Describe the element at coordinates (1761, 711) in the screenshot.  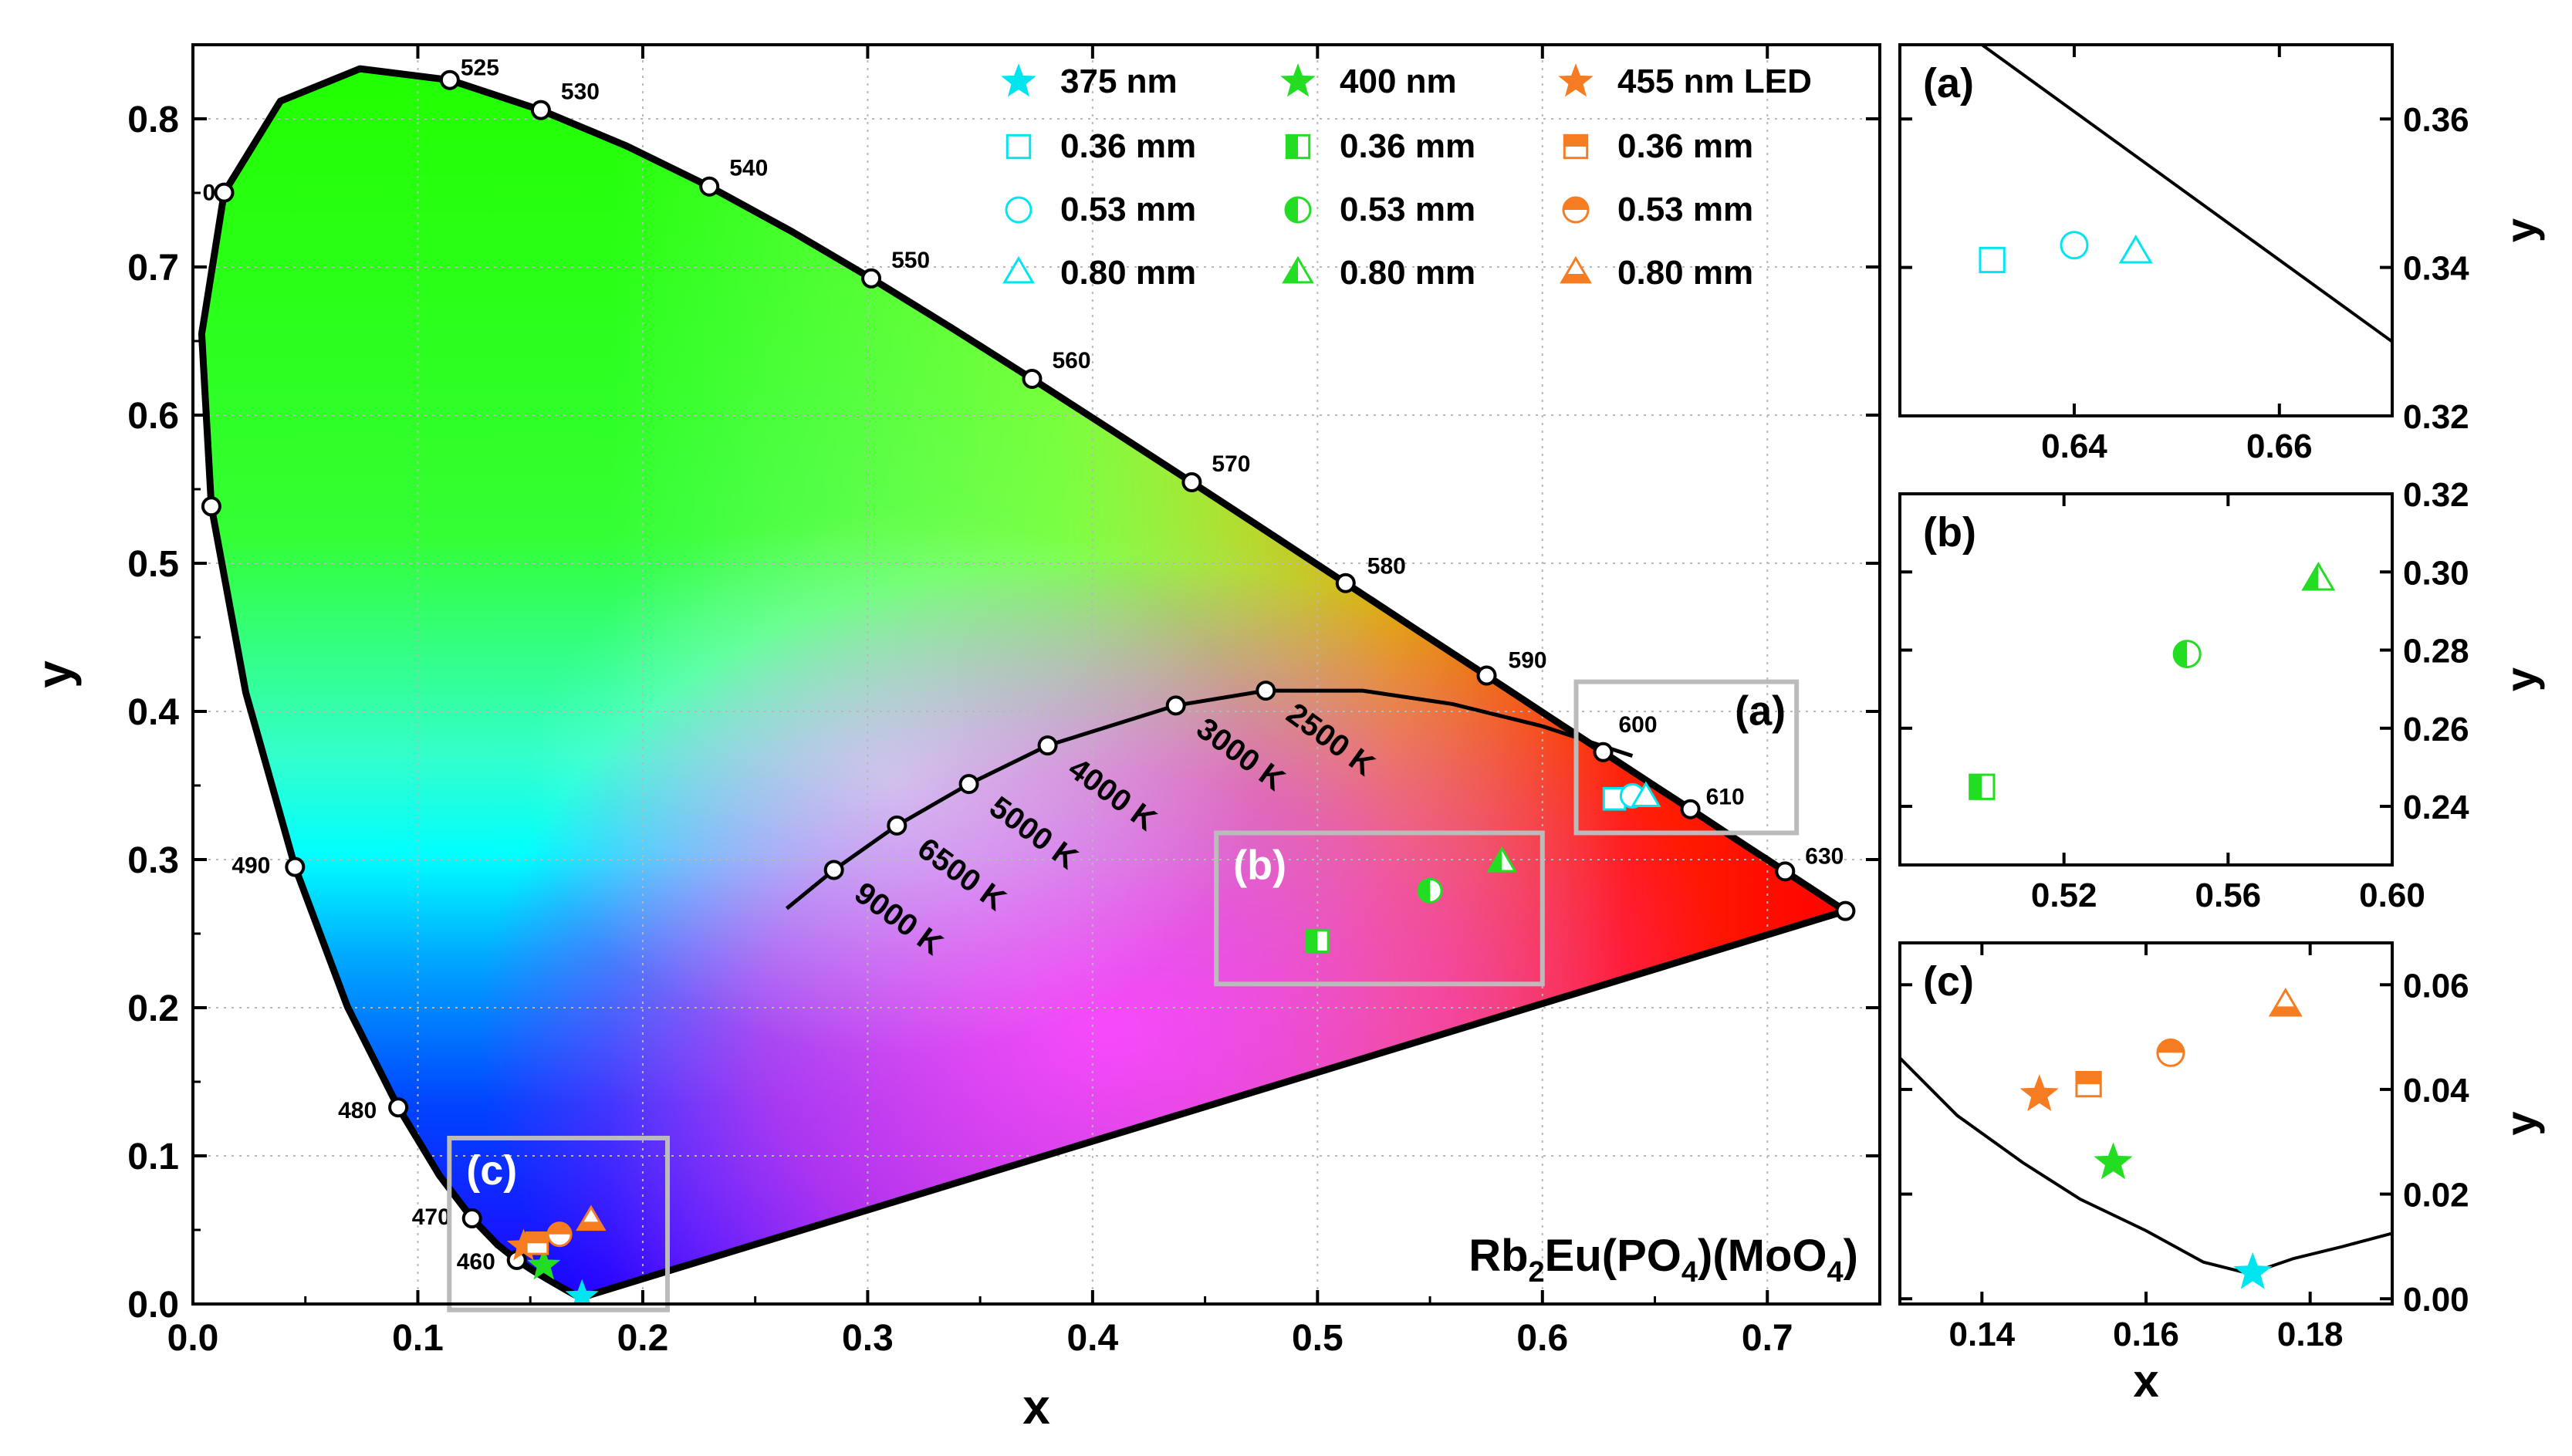
I see `zoom-box-label: (a)` at that location.